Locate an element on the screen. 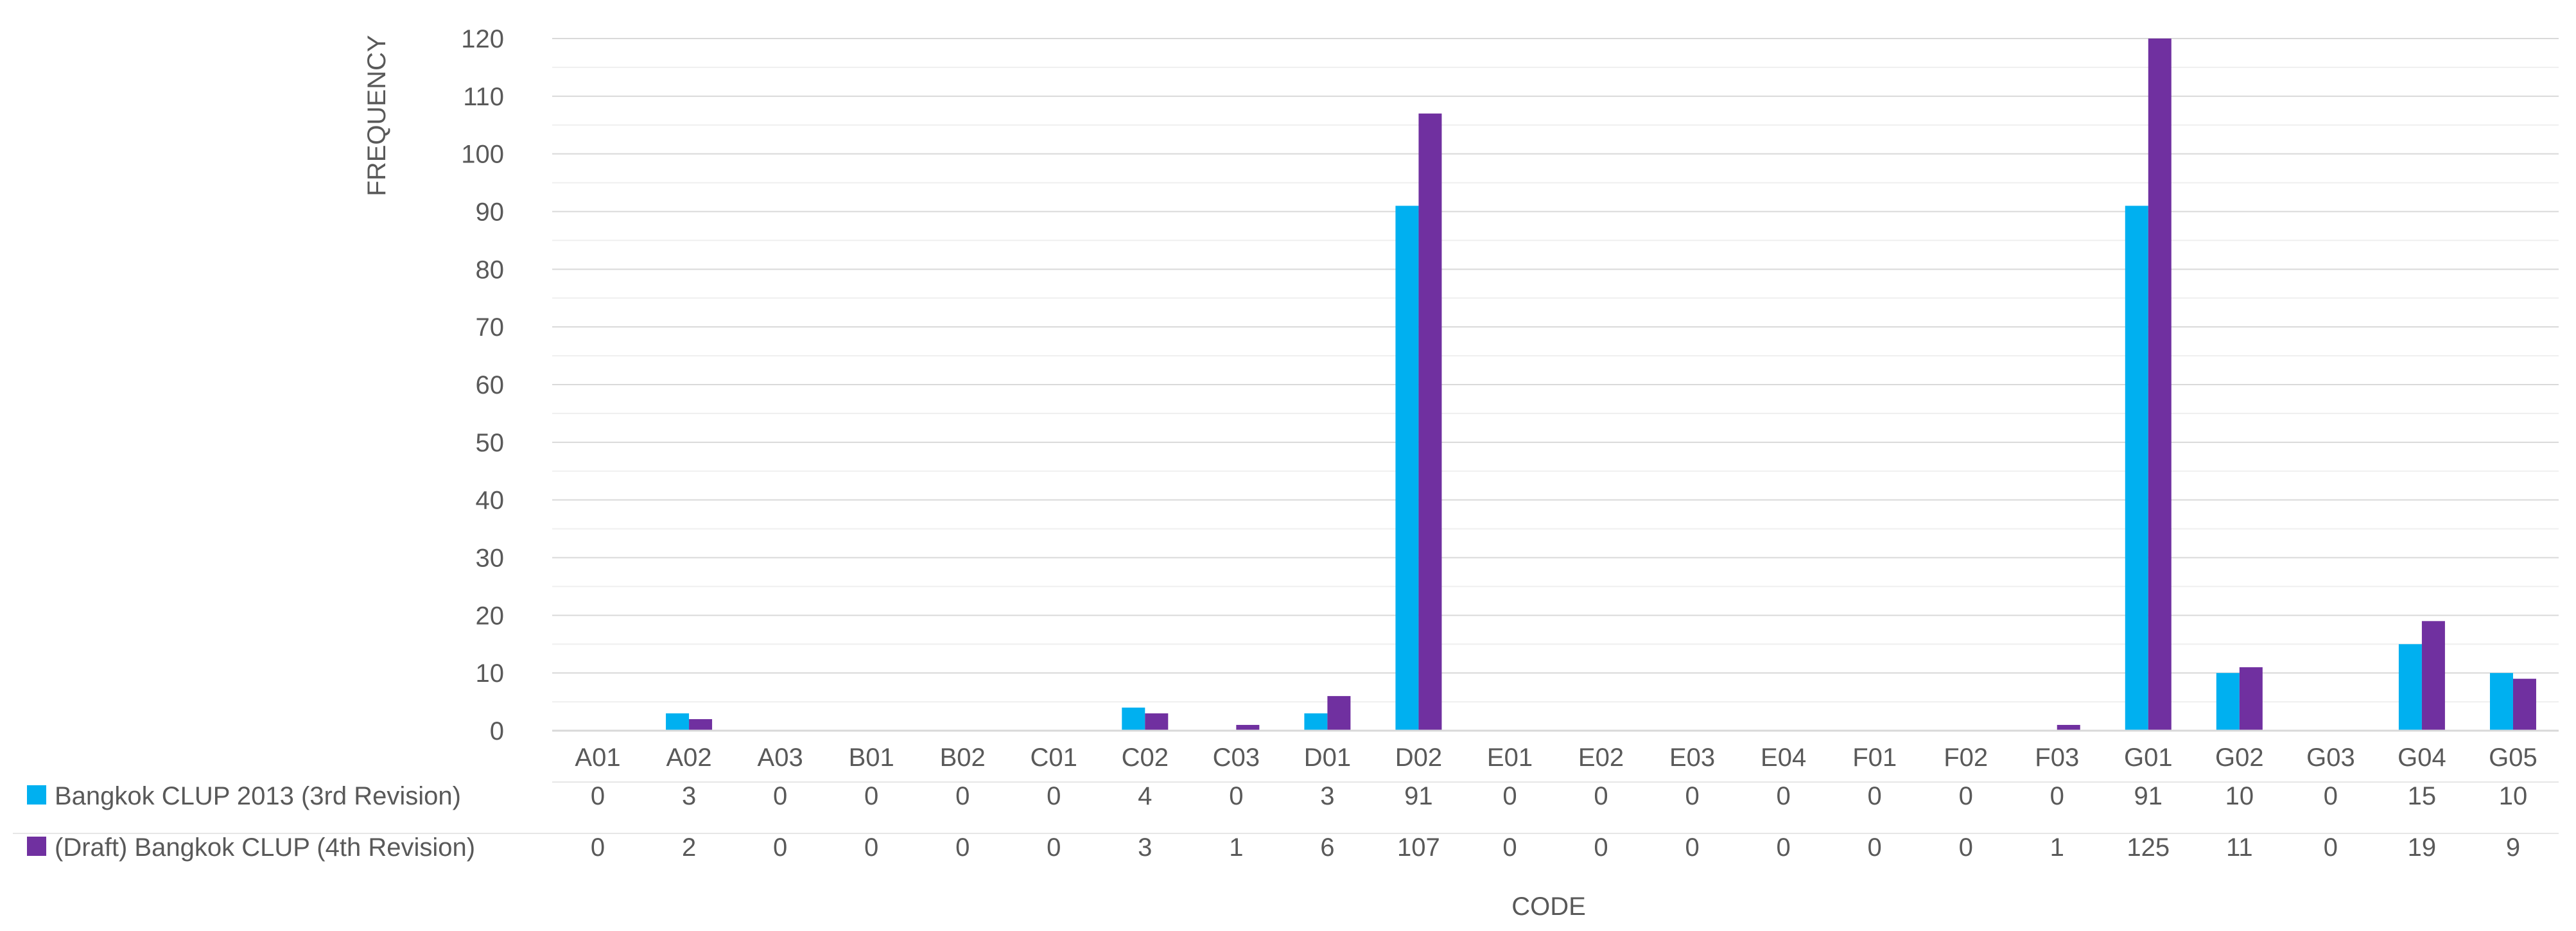 The image size is (2576, 931). data-label: 11 is located at coordinates (2239, 847).